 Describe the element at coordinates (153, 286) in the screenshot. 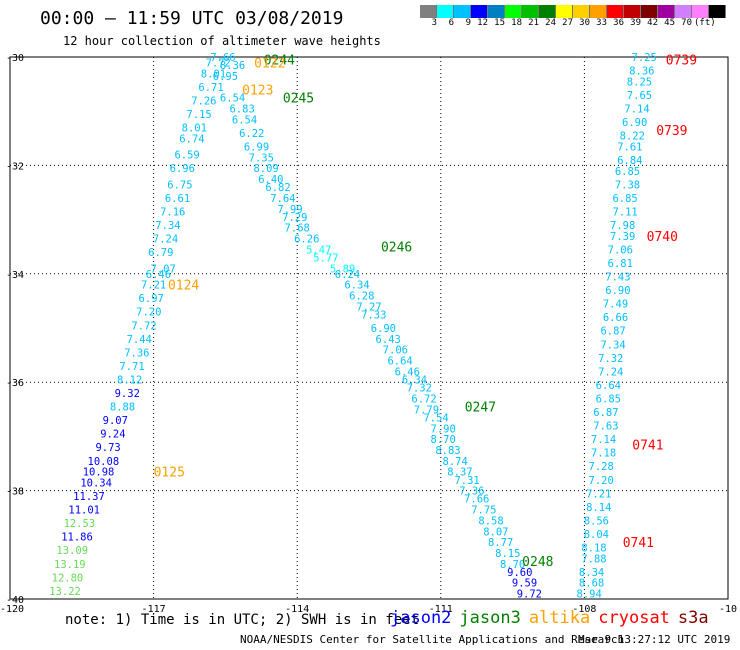

I see `wave-height-value: 7.21` at that location.